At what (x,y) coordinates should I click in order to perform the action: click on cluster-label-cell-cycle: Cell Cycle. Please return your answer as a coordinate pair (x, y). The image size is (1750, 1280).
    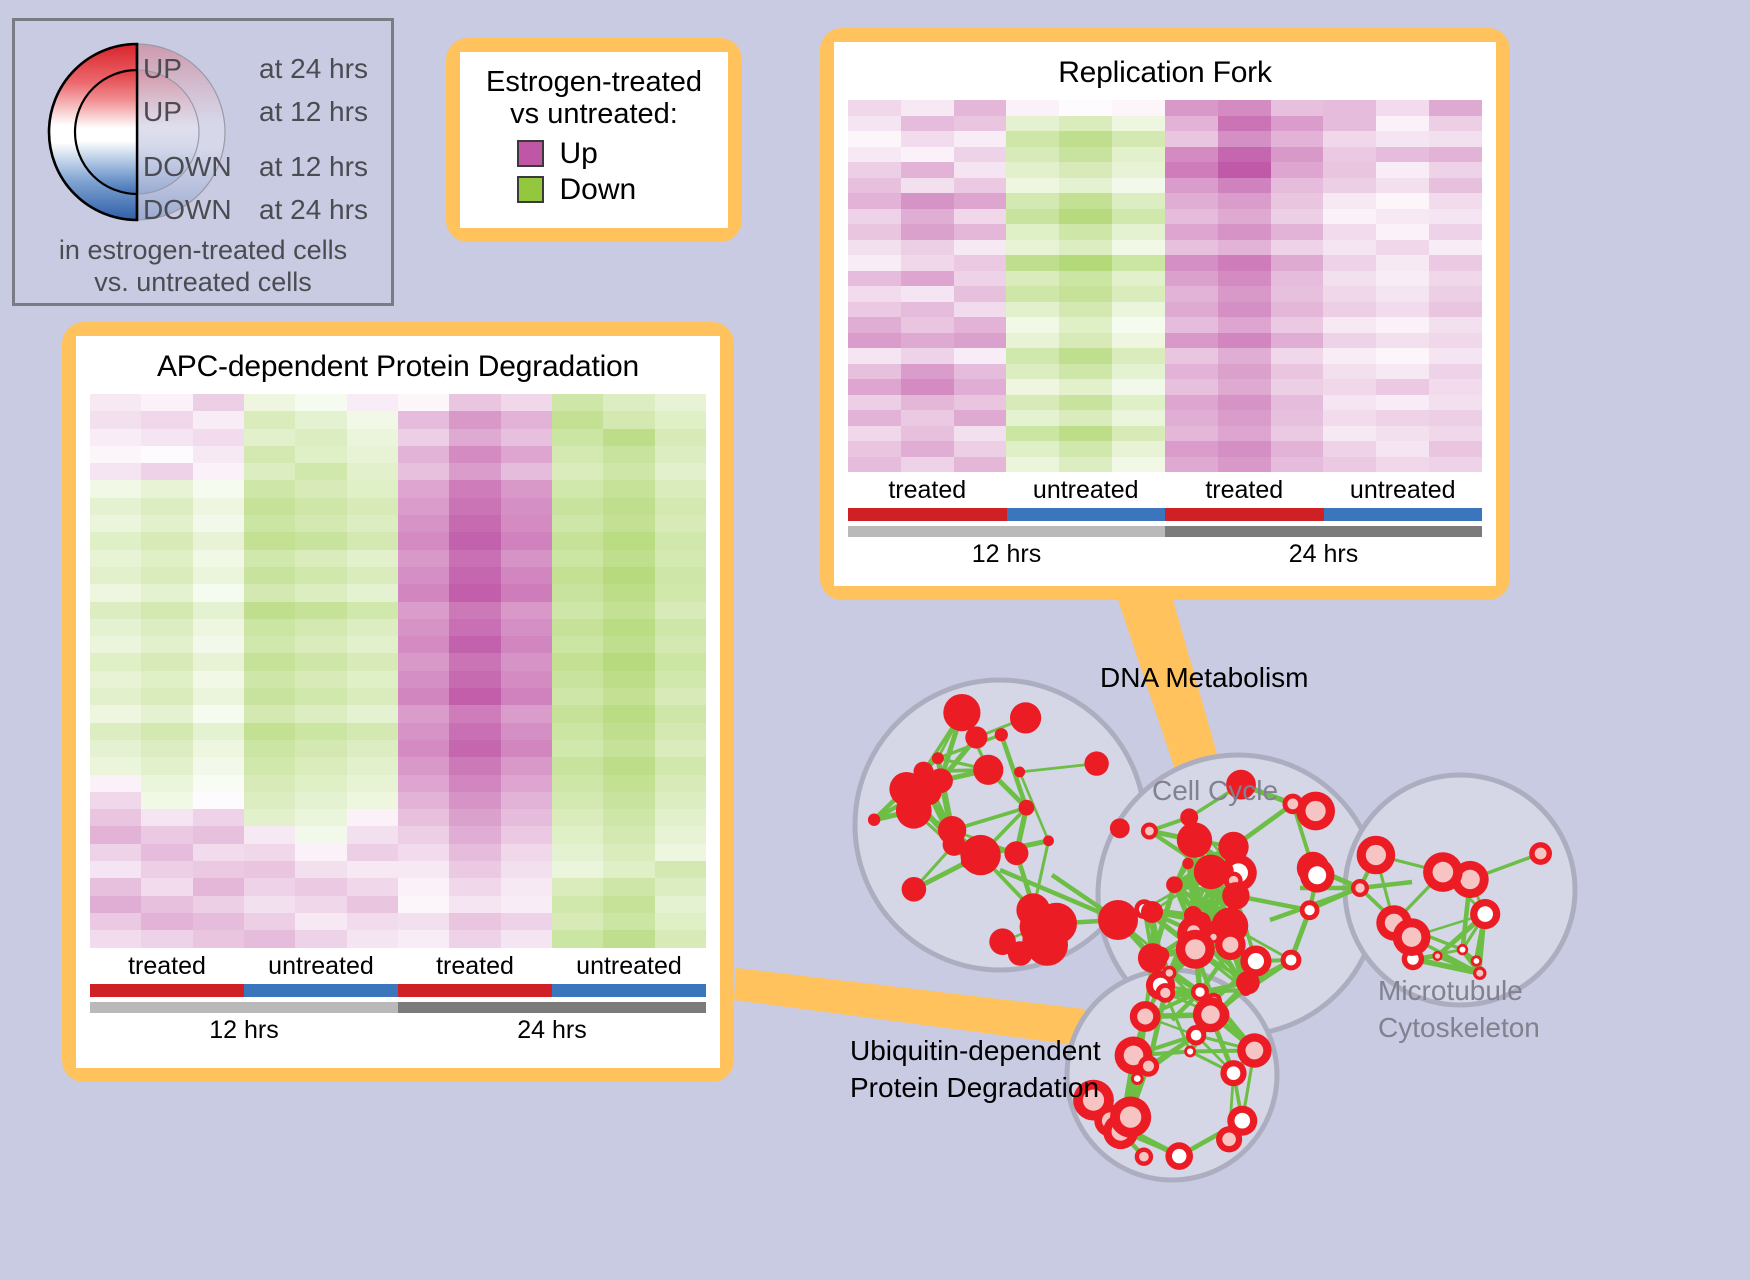
    Looking at the image, I should click on (1215, 790).